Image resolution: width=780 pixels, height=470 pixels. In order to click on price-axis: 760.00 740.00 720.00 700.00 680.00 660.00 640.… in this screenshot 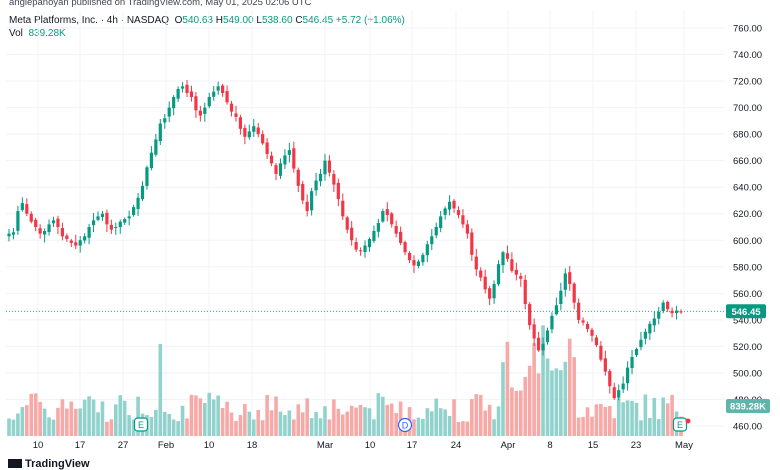, I will do `click(748, 228)`.